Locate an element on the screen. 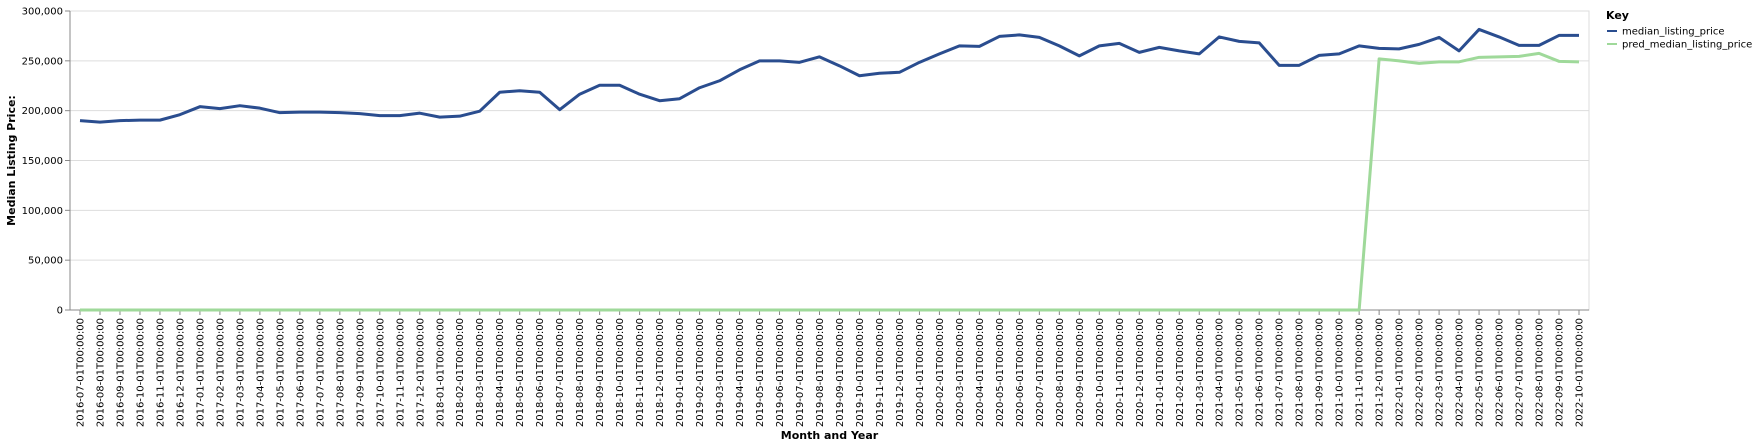  x-tick-label: 2017-04-01T00:00:00 is located at coordinates (260, 372).